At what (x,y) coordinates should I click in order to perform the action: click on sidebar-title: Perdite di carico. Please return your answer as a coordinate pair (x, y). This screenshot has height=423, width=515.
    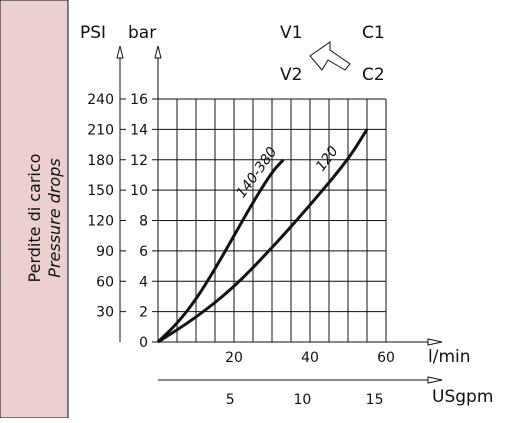
    Looking at the image, I should click on (34, 218).